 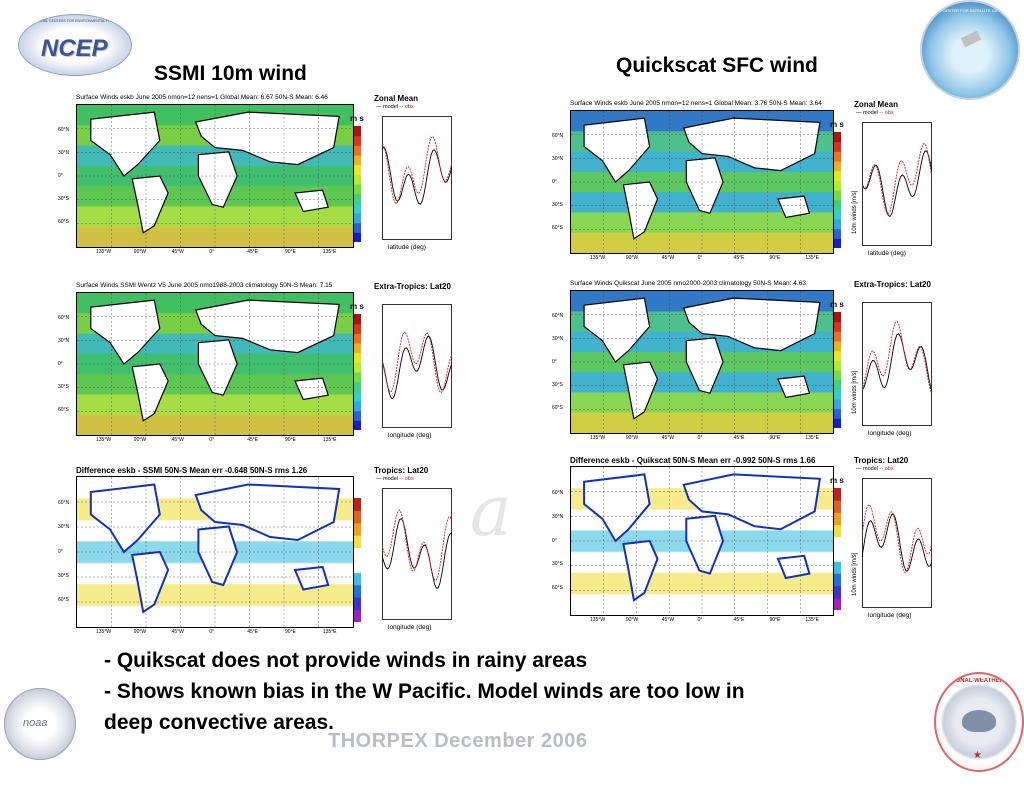 What do you see at coordinates (104, 632) in the screenshot?
I see `lon-label: 135°W` at bounding box center [104, 632].